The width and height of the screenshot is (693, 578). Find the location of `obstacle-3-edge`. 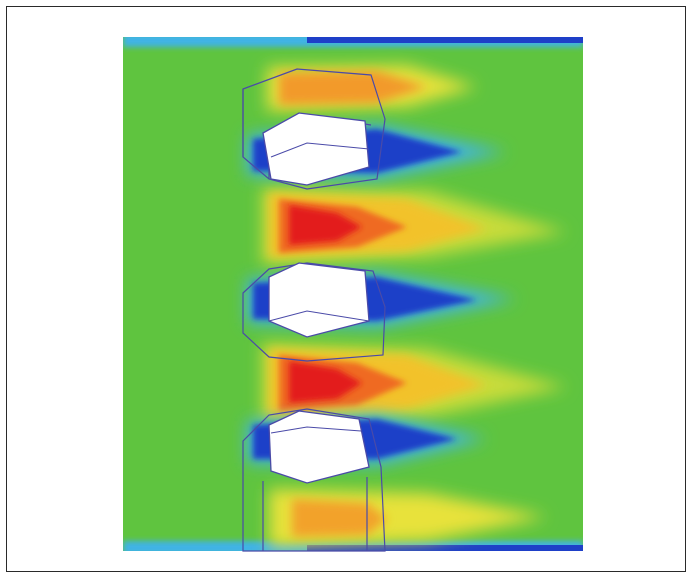

obstacle-3-edge is located at coordinates (316, 430).